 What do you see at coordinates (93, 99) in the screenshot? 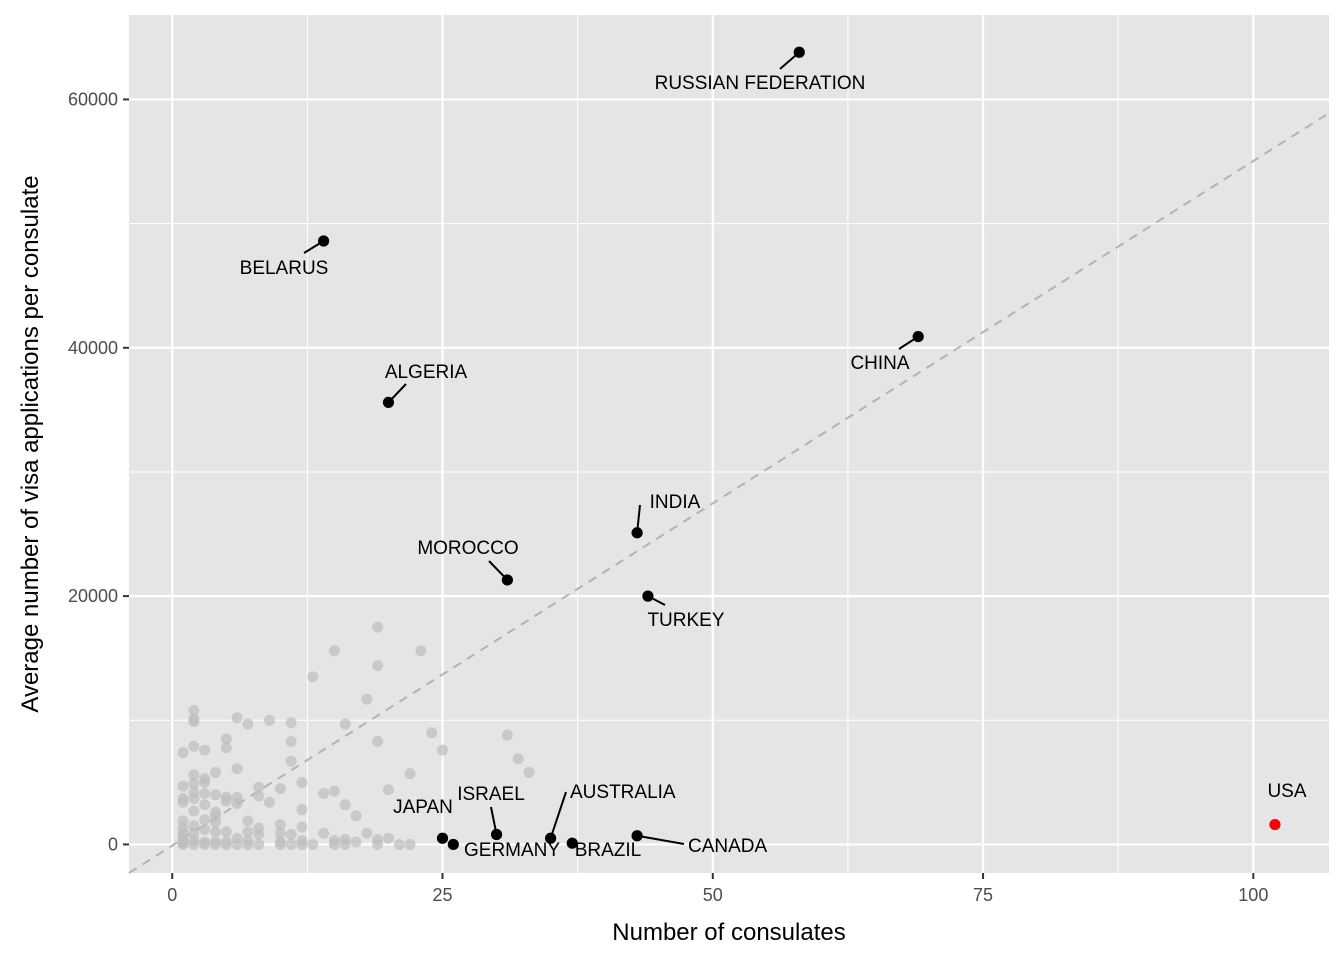
I see `y-tick-label: 60000` at bounding box center [93, 99].